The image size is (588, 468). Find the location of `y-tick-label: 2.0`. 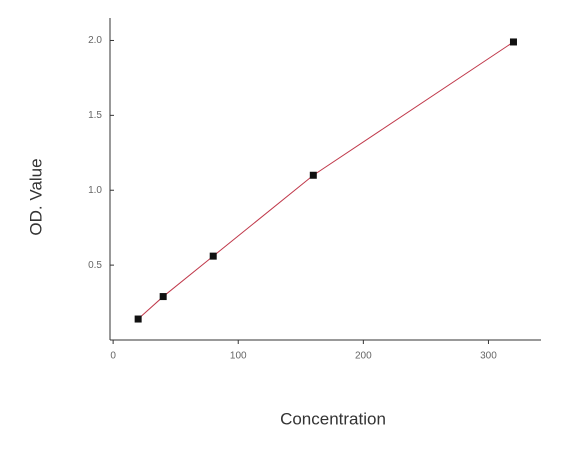

y-tick-label: 2.0 is located at coordinates (95, 40).